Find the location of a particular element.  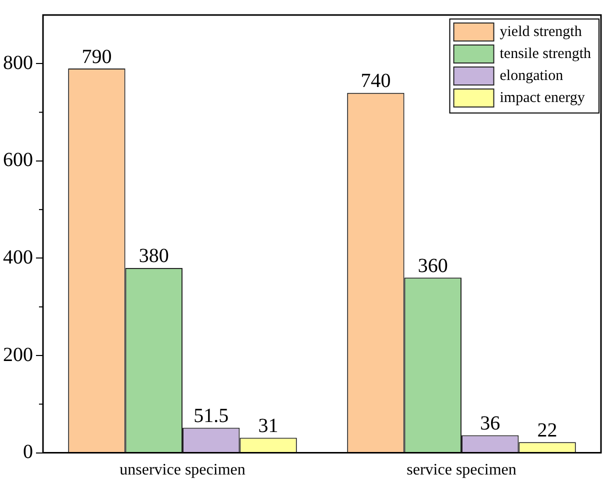

legend-label: elongation is located at coordinates (532, 76).